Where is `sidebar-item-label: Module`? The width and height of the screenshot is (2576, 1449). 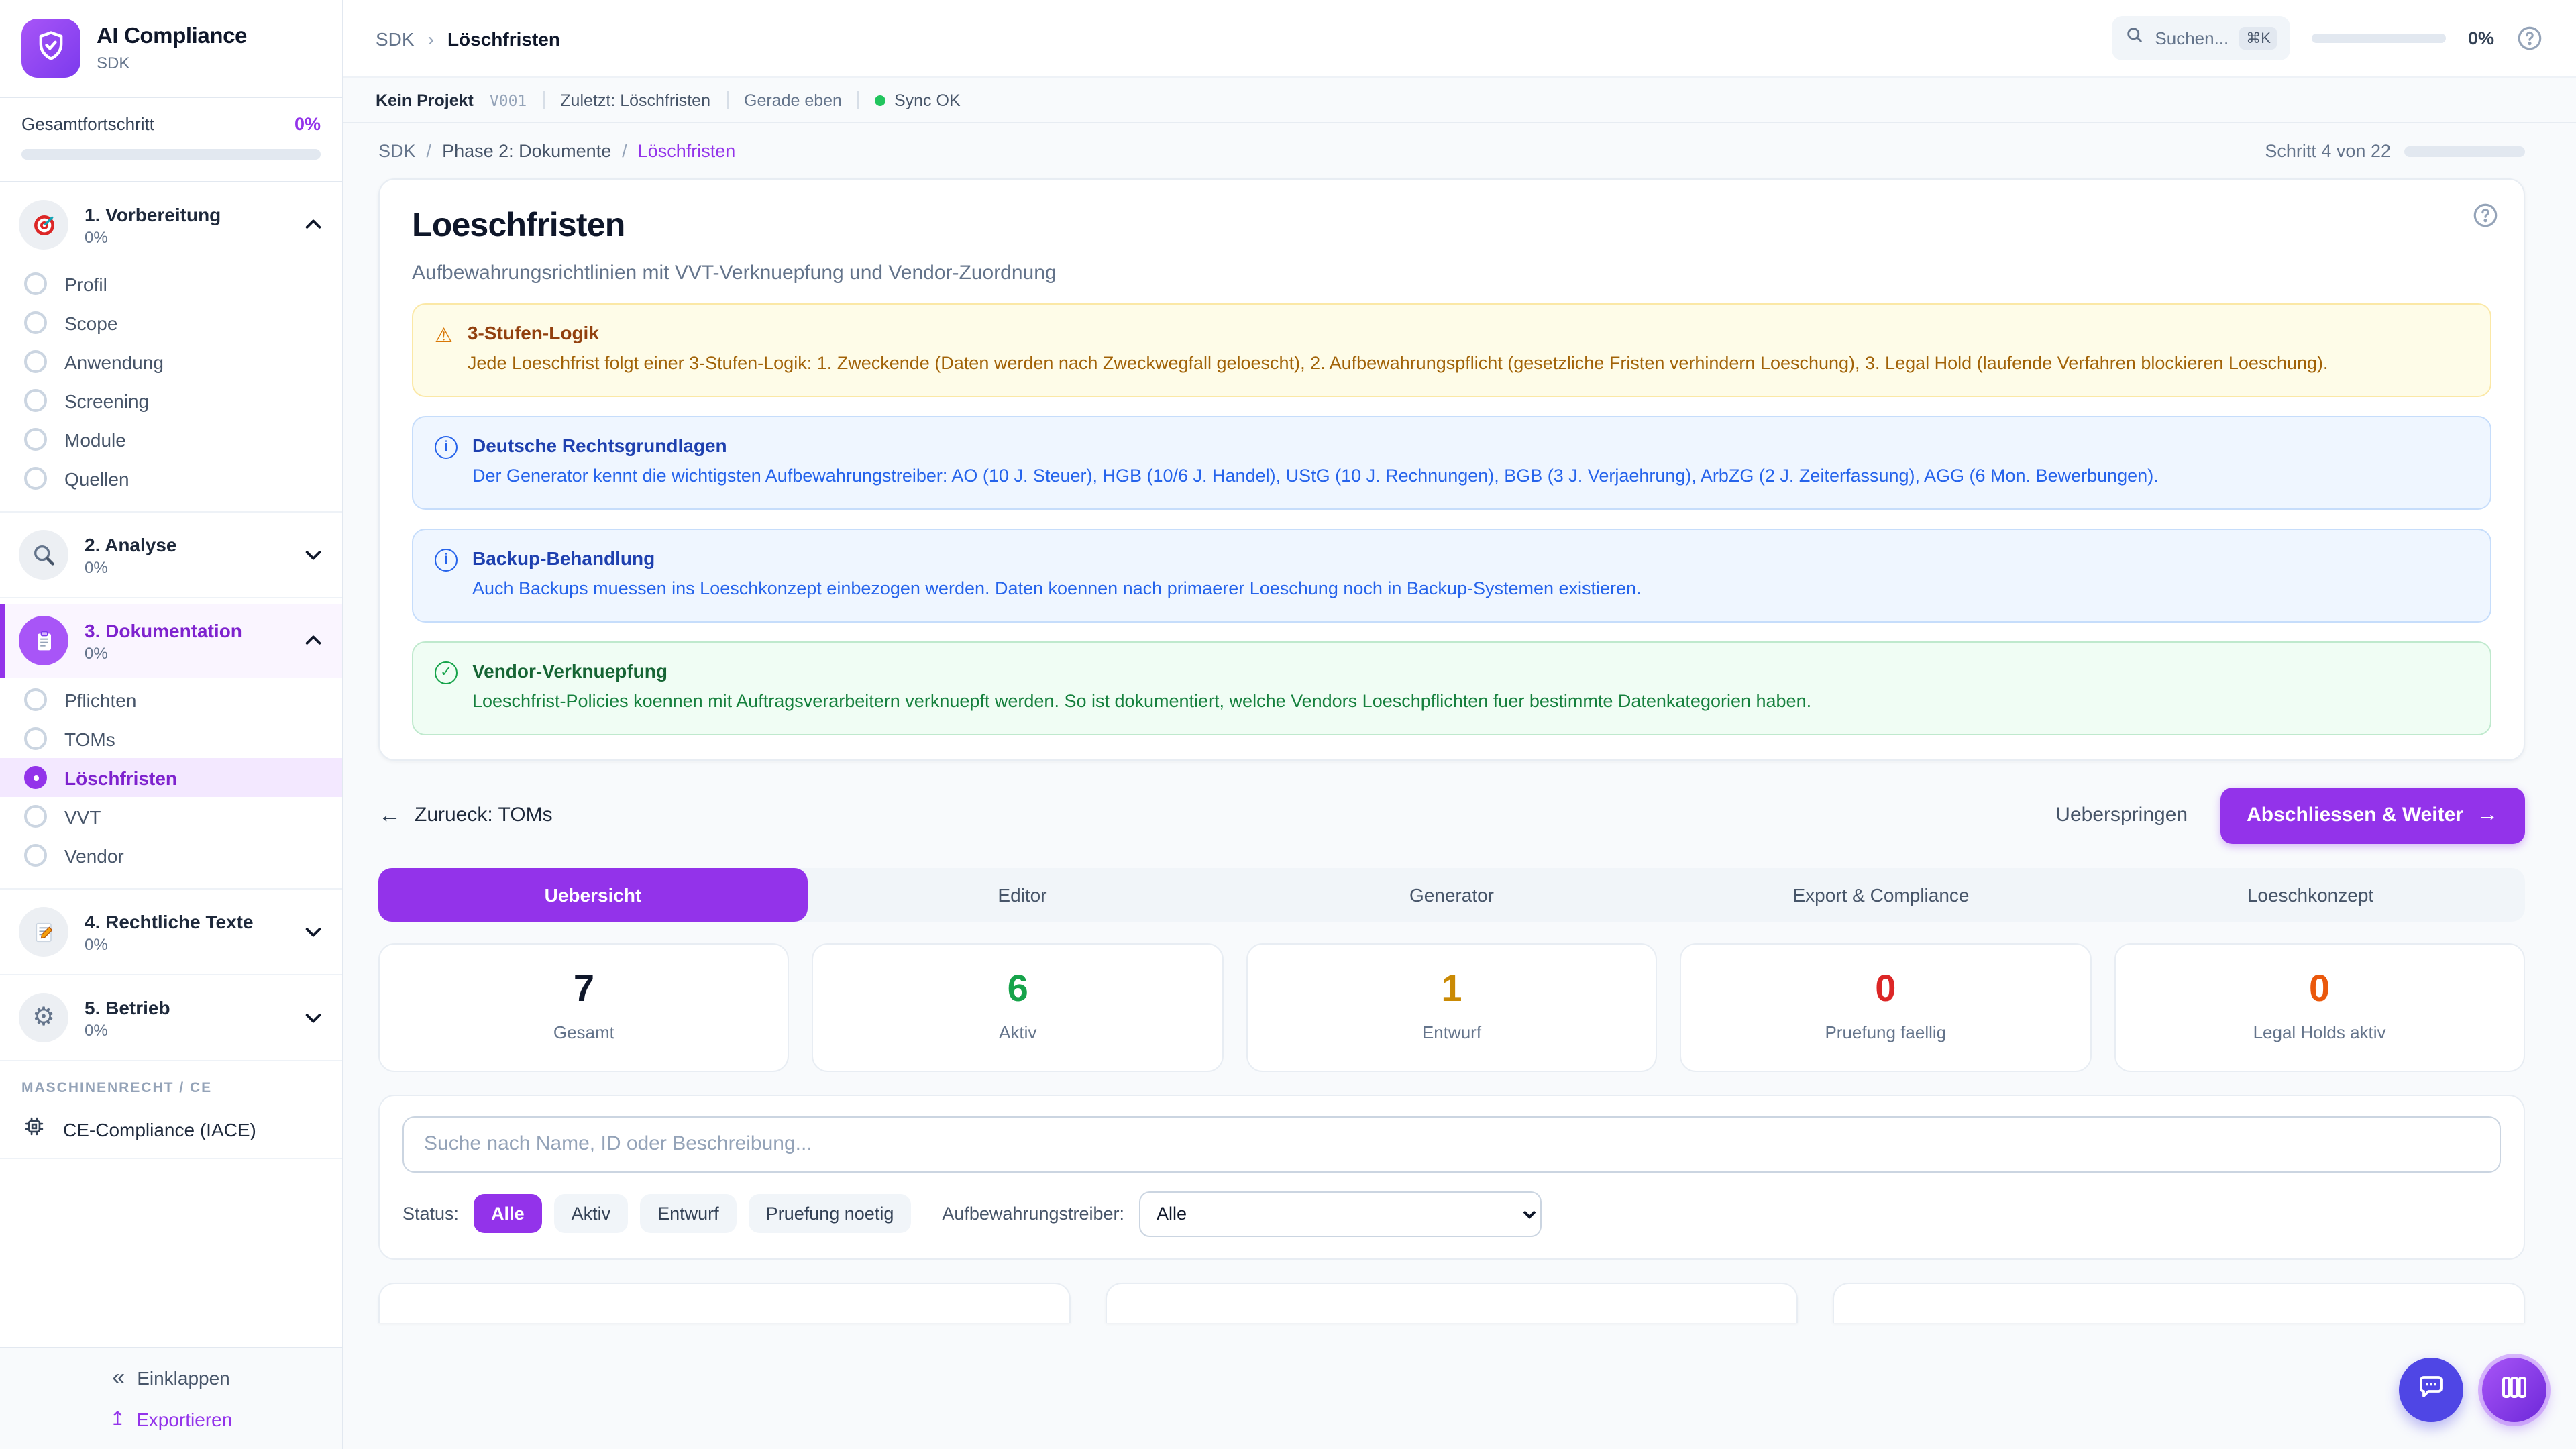
sidebar-item-label: Module is located at coordinates (95, 439).